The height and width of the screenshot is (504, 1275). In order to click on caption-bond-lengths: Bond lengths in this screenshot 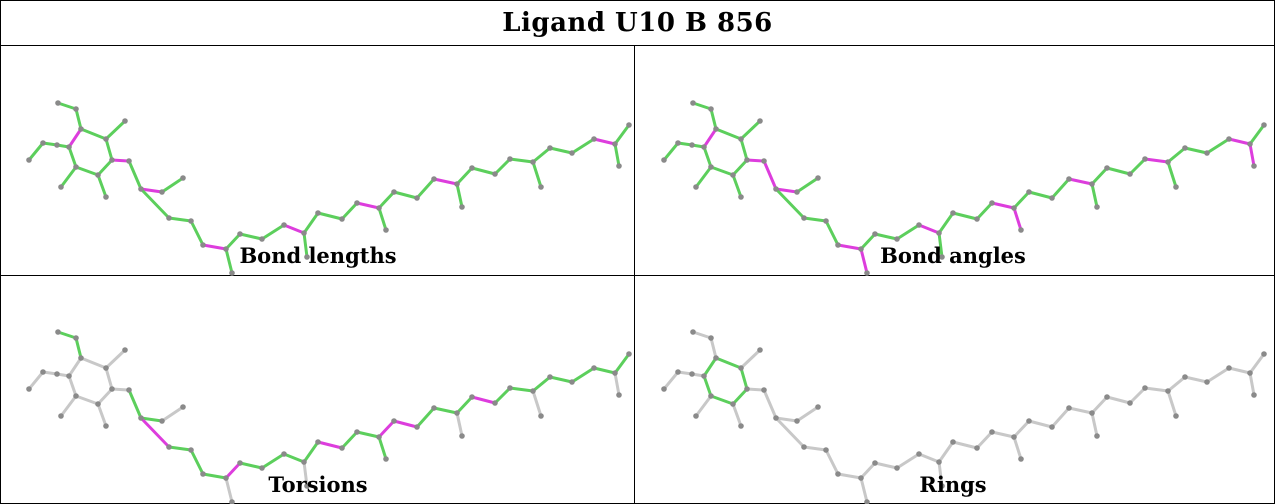, I will do `click(318, 255)`.